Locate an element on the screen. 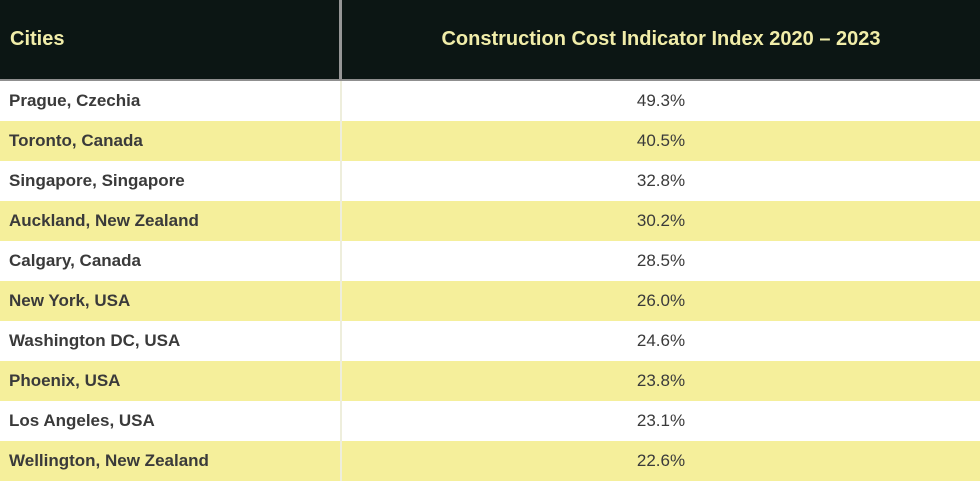 This screenshot has width=980, height=481. city-name-cell: Los Angeles, USA is located at coordinates (171, 421).